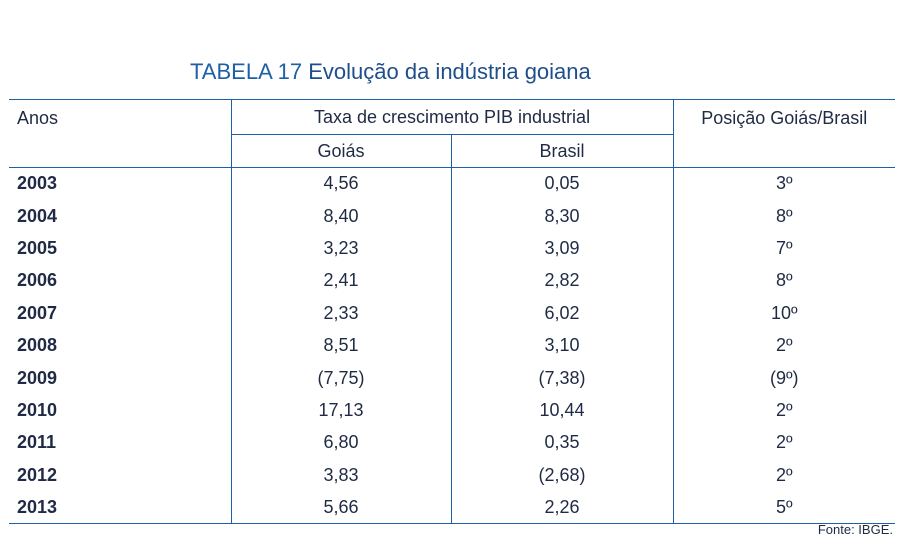 The height and width of the screenshot is (551, 913). I want to click on table-row: 2006 2,41 2,82 8º, so click(452, 281).